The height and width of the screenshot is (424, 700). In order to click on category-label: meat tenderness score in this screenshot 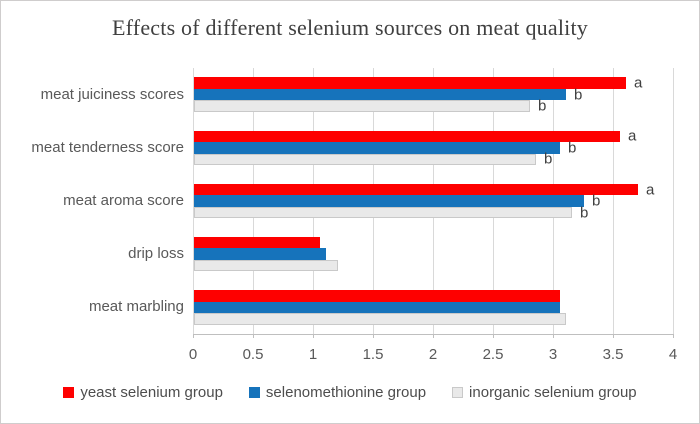, I will do `click(107, 147)`.